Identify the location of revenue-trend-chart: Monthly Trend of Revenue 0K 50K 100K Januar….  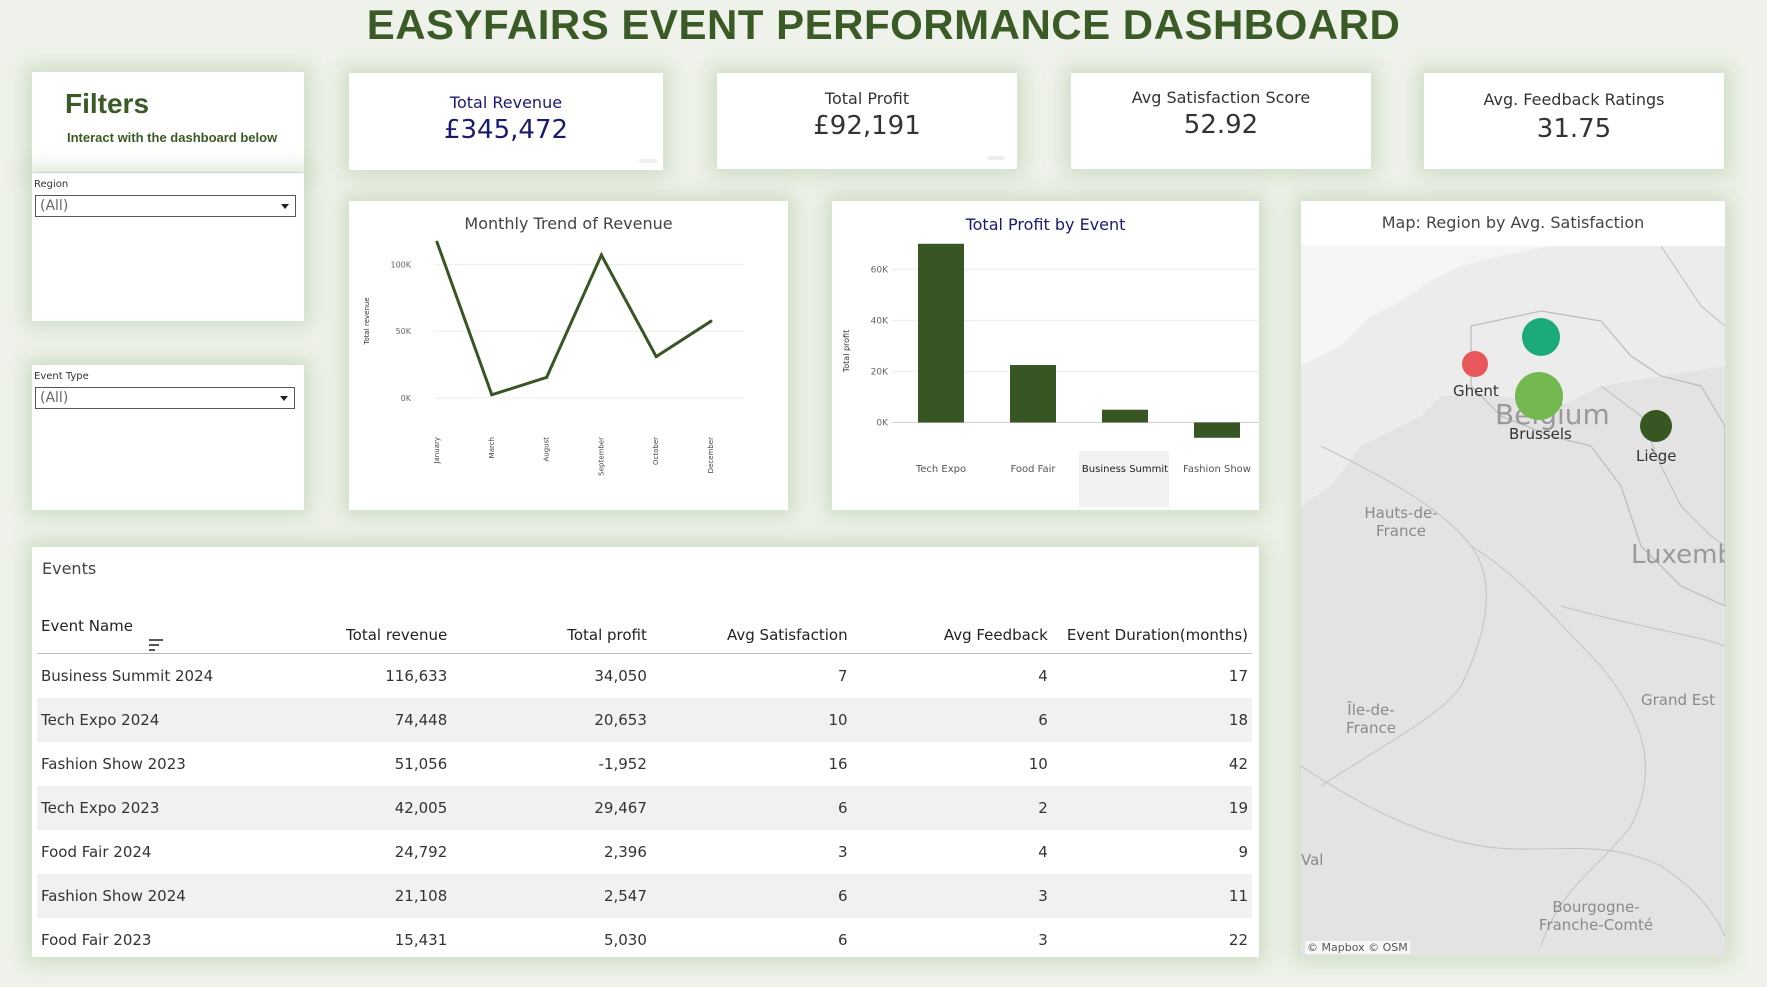
(568, 355).